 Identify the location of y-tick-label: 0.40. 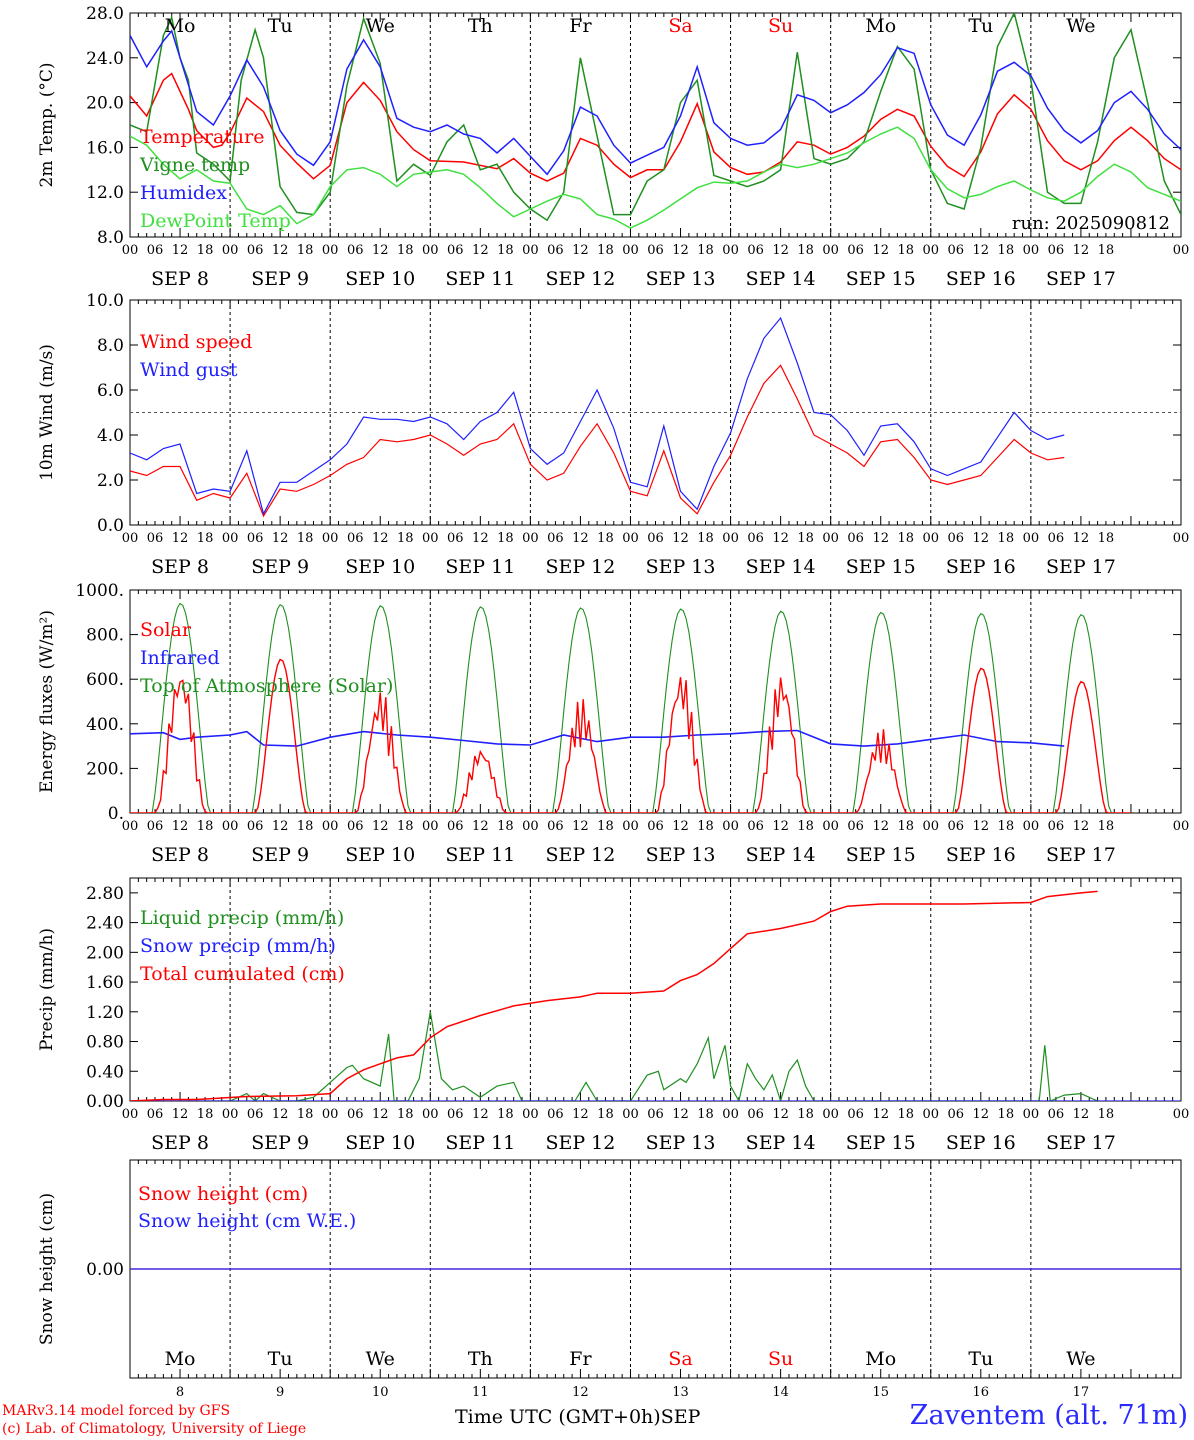
(105, 1072).